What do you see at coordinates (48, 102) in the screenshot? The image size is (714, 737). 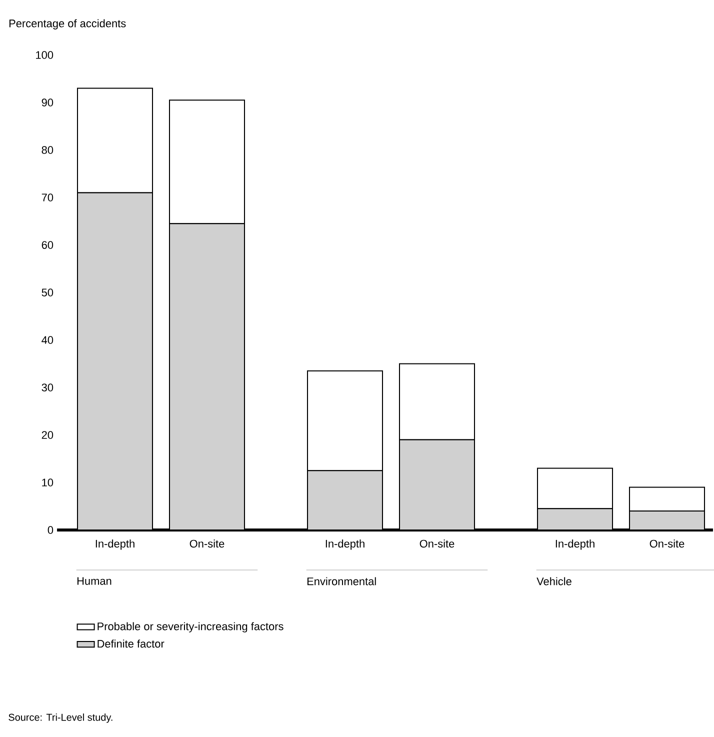 I see `y-tick-label: 90` at bounding box center [48, 102].